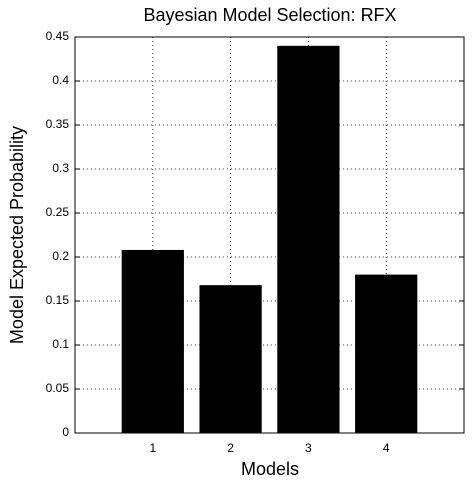 This screenshot has height=491, width=474. I want to click on y-tick-label: 0.35, so click(58, 124).